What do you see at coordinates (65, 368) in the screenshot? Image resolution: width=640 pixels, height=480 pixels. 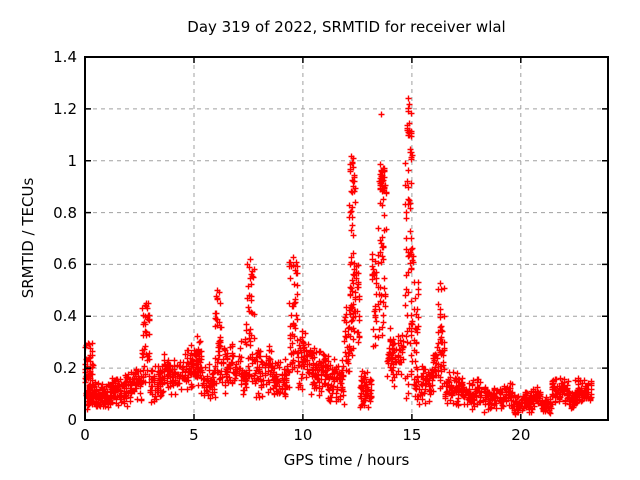 I see `y-tick-label: 0.2` at bounding box center [65, 368].